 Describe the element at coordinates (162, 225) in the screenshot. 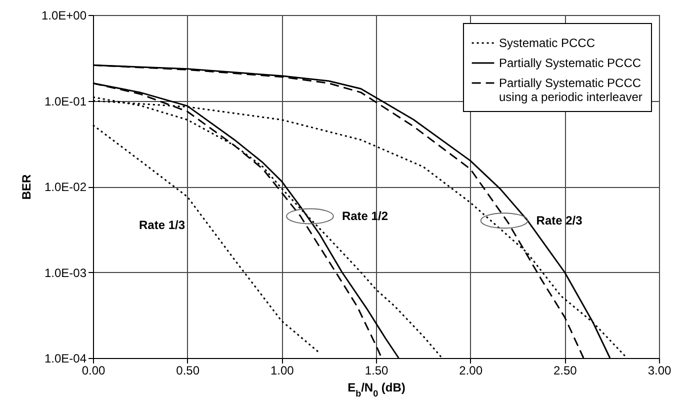

I see `annotation: Rate 1/3` at that location.